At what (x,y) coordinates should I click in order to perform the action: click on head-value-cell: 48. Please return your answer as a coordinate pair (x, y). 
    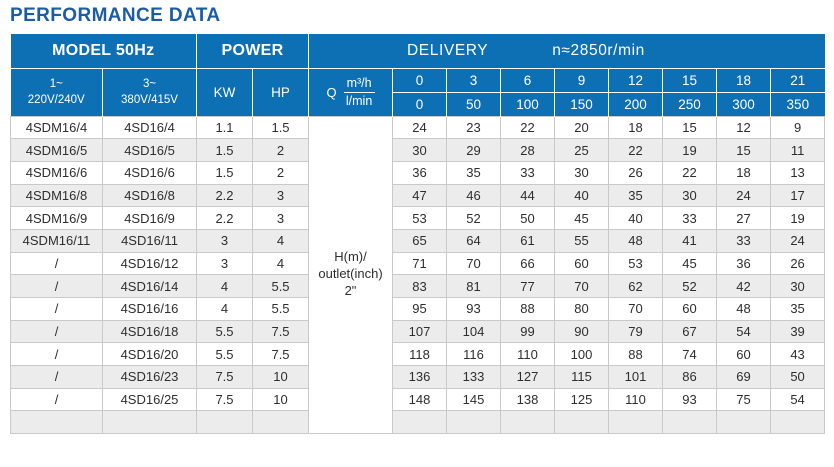
    Looking at the image, I should click on (636, 240).